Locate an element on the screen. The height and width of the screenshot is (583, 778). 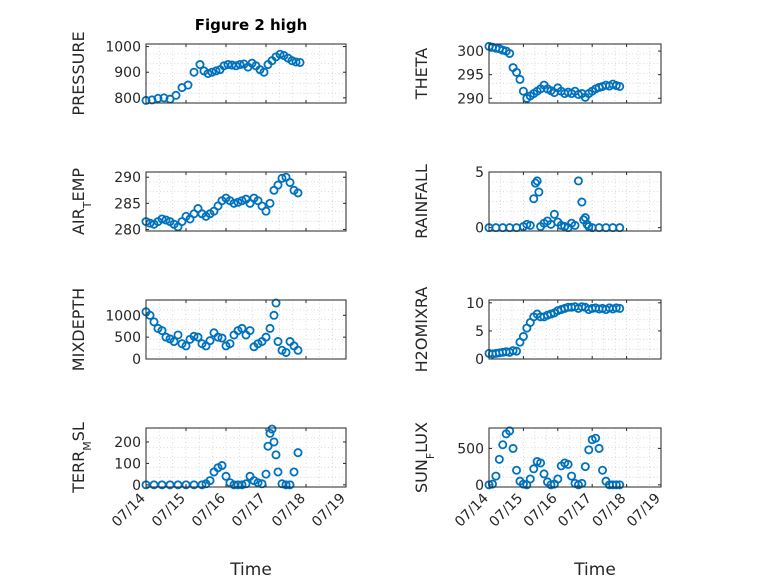
x-axis-label-right: Time is located at coordinates (594, 570).